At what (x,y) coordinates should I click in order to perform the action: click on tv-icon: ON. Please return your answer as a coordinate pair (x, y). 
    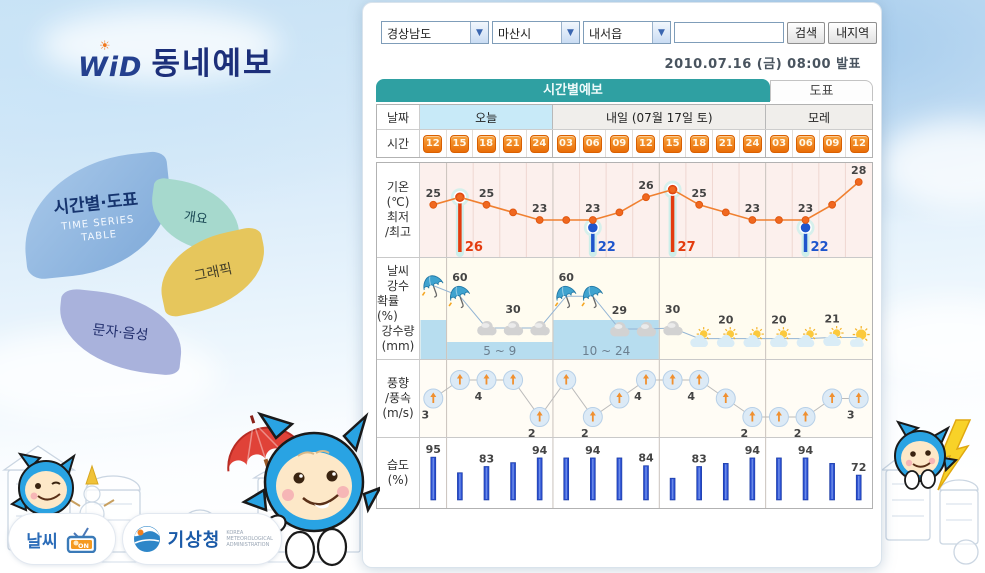
    Looking at the image, I should click on (81, 540).